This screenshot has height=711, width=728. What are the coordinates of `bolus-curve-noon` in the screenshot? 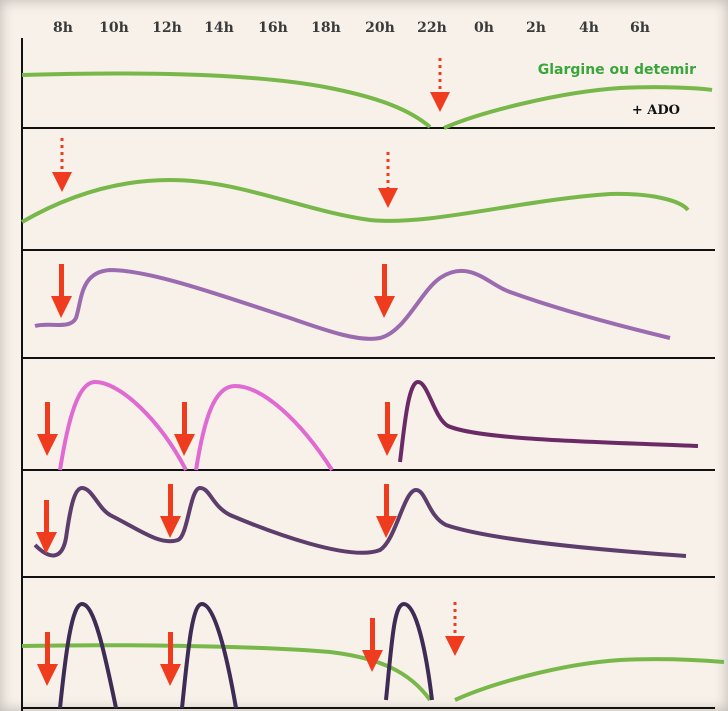 It's located at (209, 655).